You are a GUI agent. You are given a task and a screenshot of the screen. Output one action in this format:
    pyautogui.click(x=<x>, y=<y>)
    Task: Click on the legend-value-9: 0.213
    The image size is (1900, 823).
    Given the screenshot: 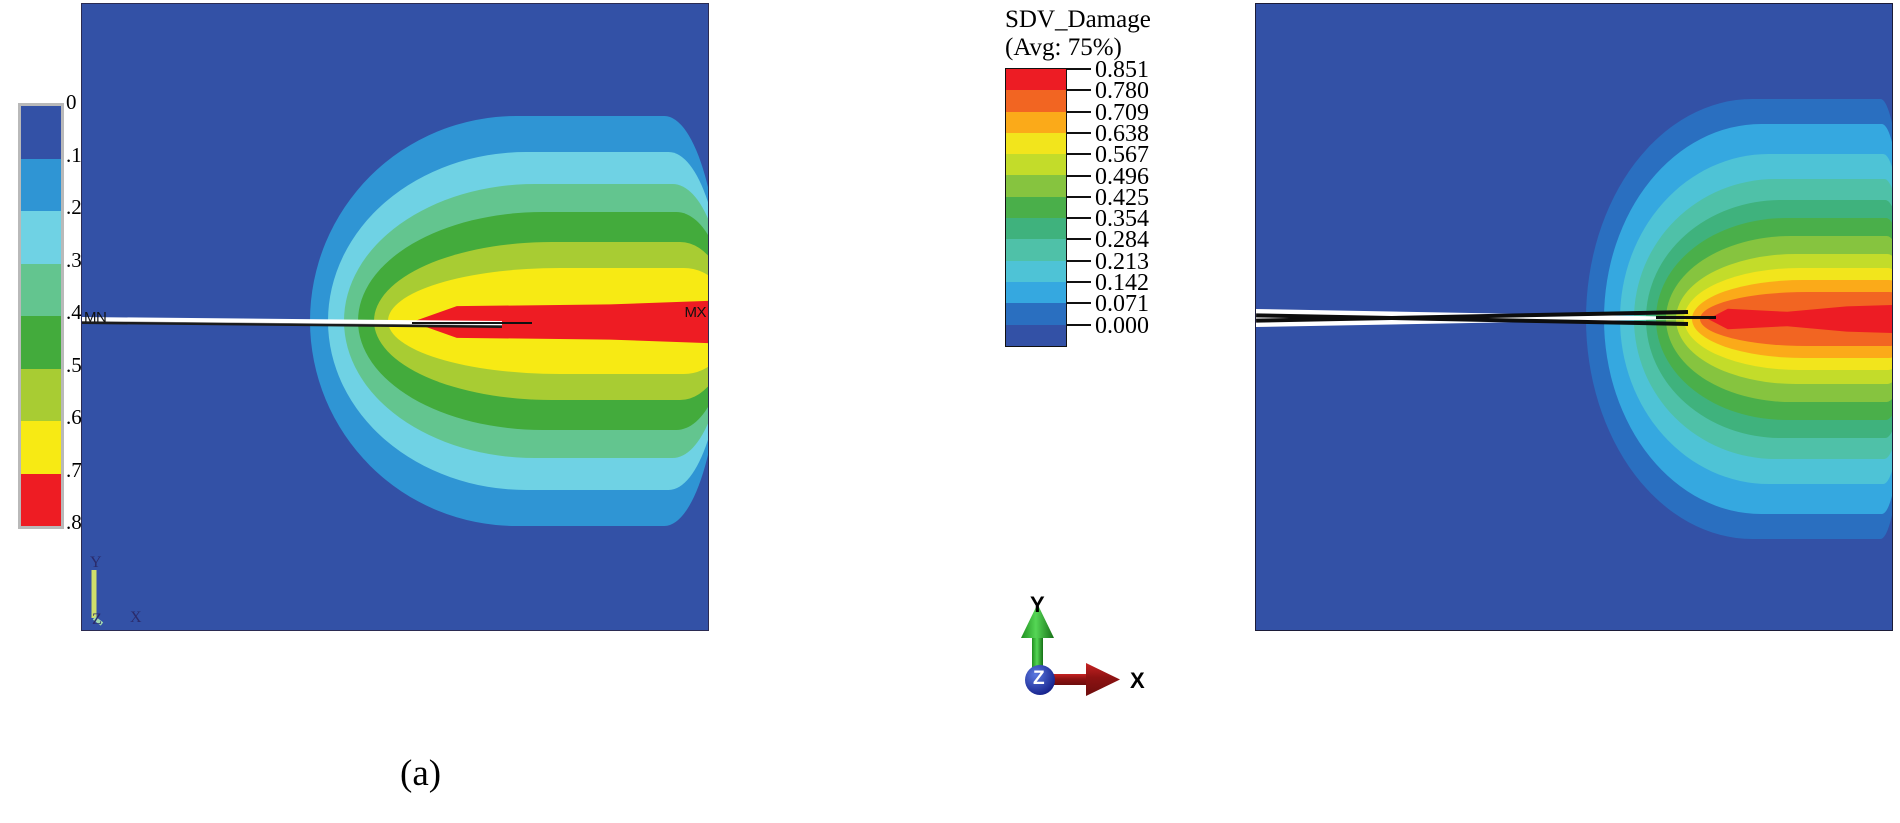 What is the action you would take?
    pyautogui.click(x=1122, y=261)
    